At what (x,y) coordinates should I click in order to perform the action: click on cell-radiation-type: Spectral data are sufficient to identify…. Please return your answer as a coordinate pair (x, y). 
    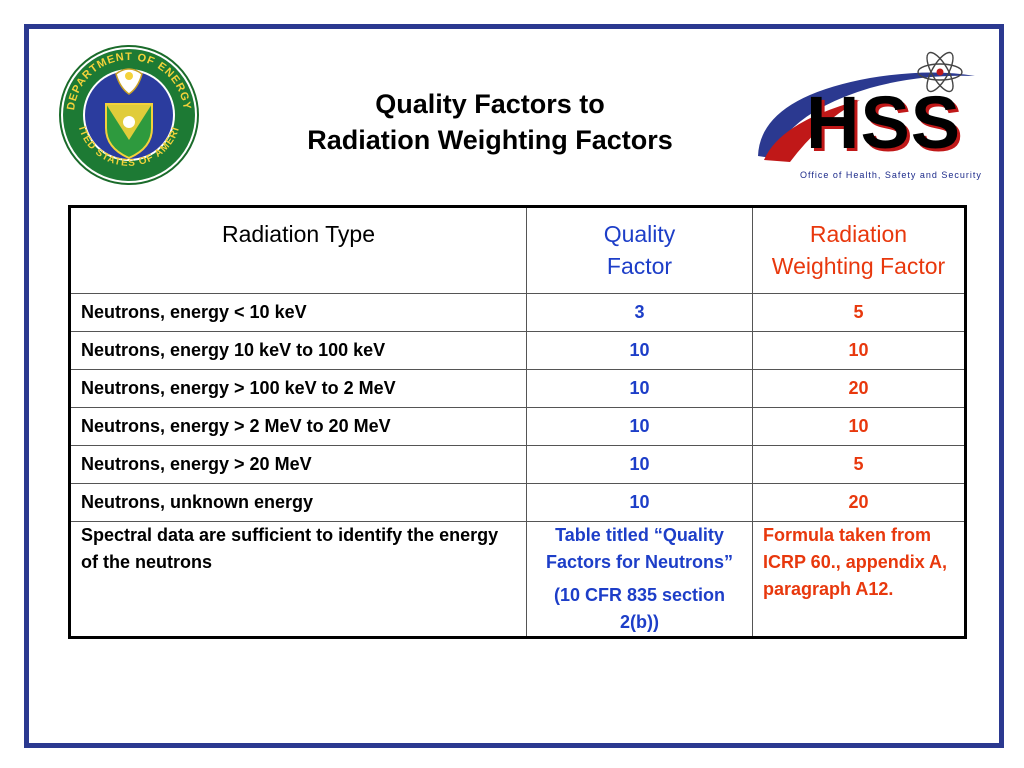
    Looking at the image, I should click on (298, 579).